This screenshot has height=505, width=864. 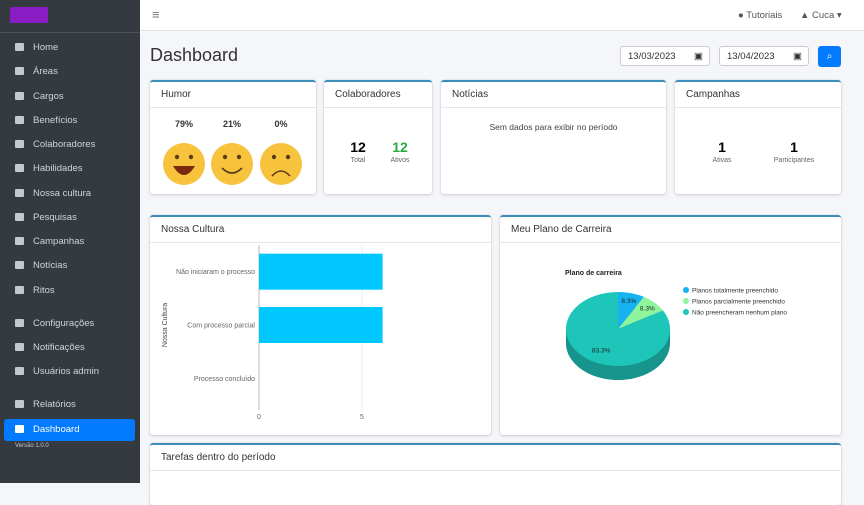 I want to click on nav-item: Usuários admin, so click(x=69, y=372).